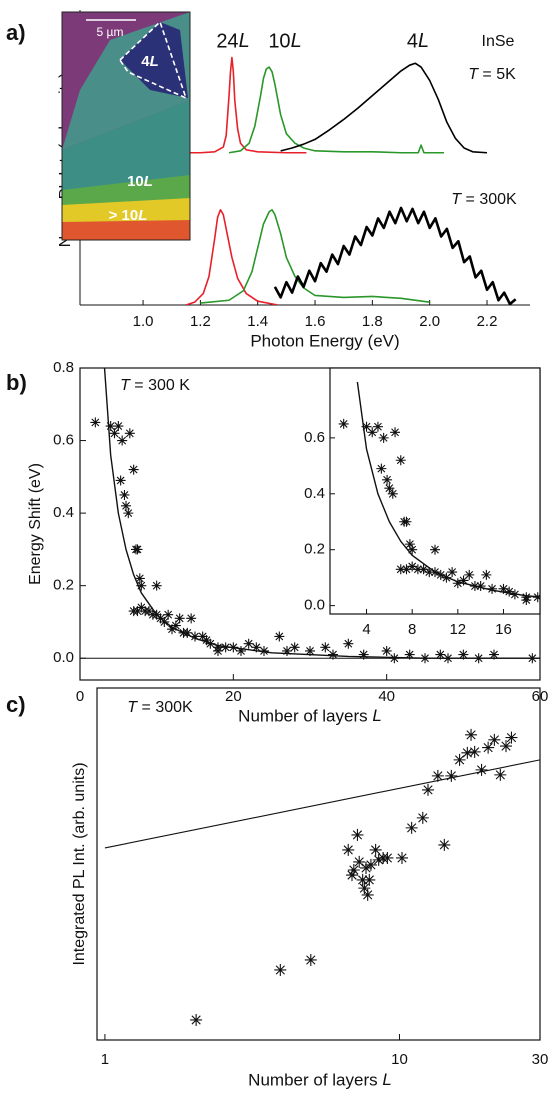 Image resolution: width=555 pixels, height=1094 pixels. Describe the element at coordinates (324, 340) in the screenshot. I see `x-axis-title: Photon Energy (eV)` at that location.